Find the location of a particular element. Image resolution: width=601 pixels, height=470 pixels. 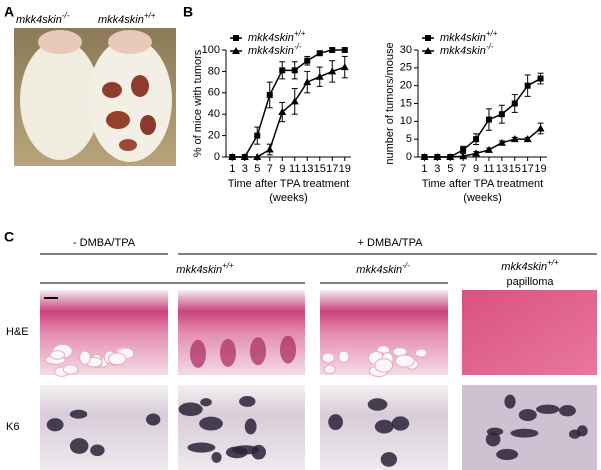

treatment-label: - DMBA/TPA is located at coordinates (104, 243).